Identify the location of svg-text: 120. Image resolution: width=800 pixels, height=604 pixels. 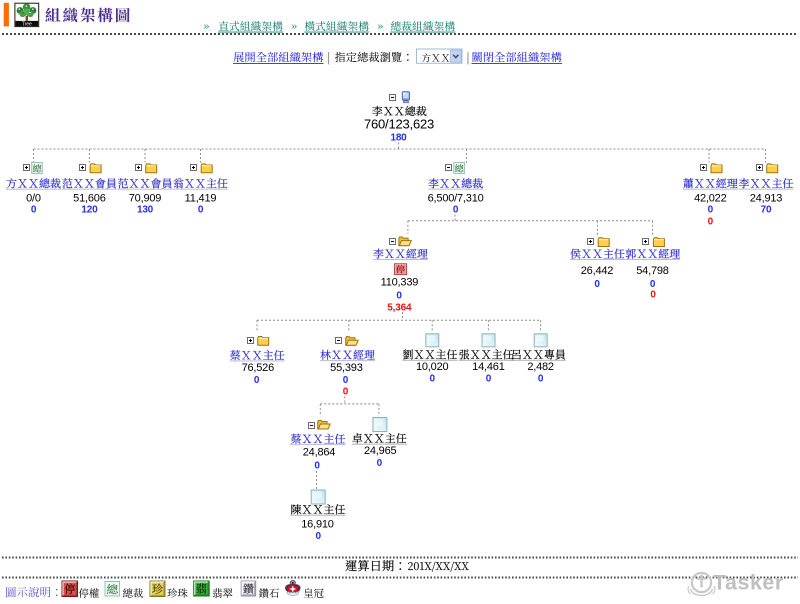
(89, 210).